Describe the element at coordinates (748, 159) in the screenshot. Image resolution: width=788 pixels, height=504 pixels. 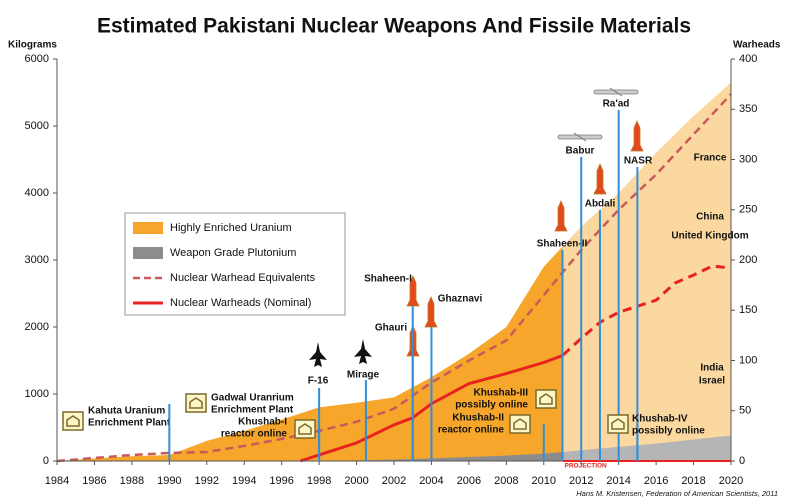
I see `y2-tick-label: 300` at that location.